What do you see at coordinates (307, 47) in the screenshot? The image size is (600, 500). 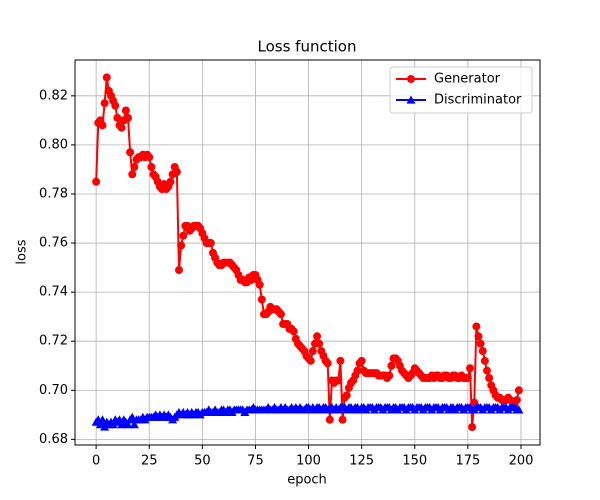 I see `chart-title: Loss function` at bounding box center [307, 47].